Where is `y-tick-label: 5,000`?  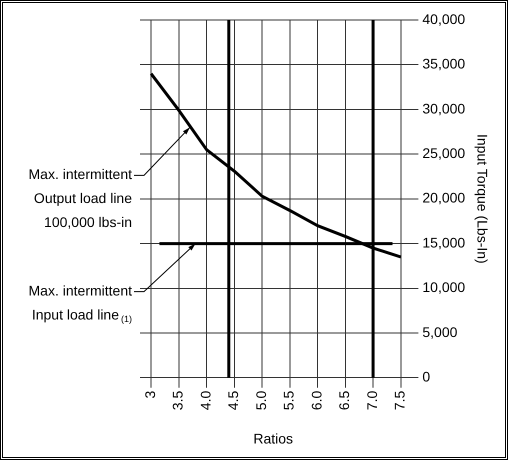
y-tick-label: 5,000 is located at coordinates (440, 332).